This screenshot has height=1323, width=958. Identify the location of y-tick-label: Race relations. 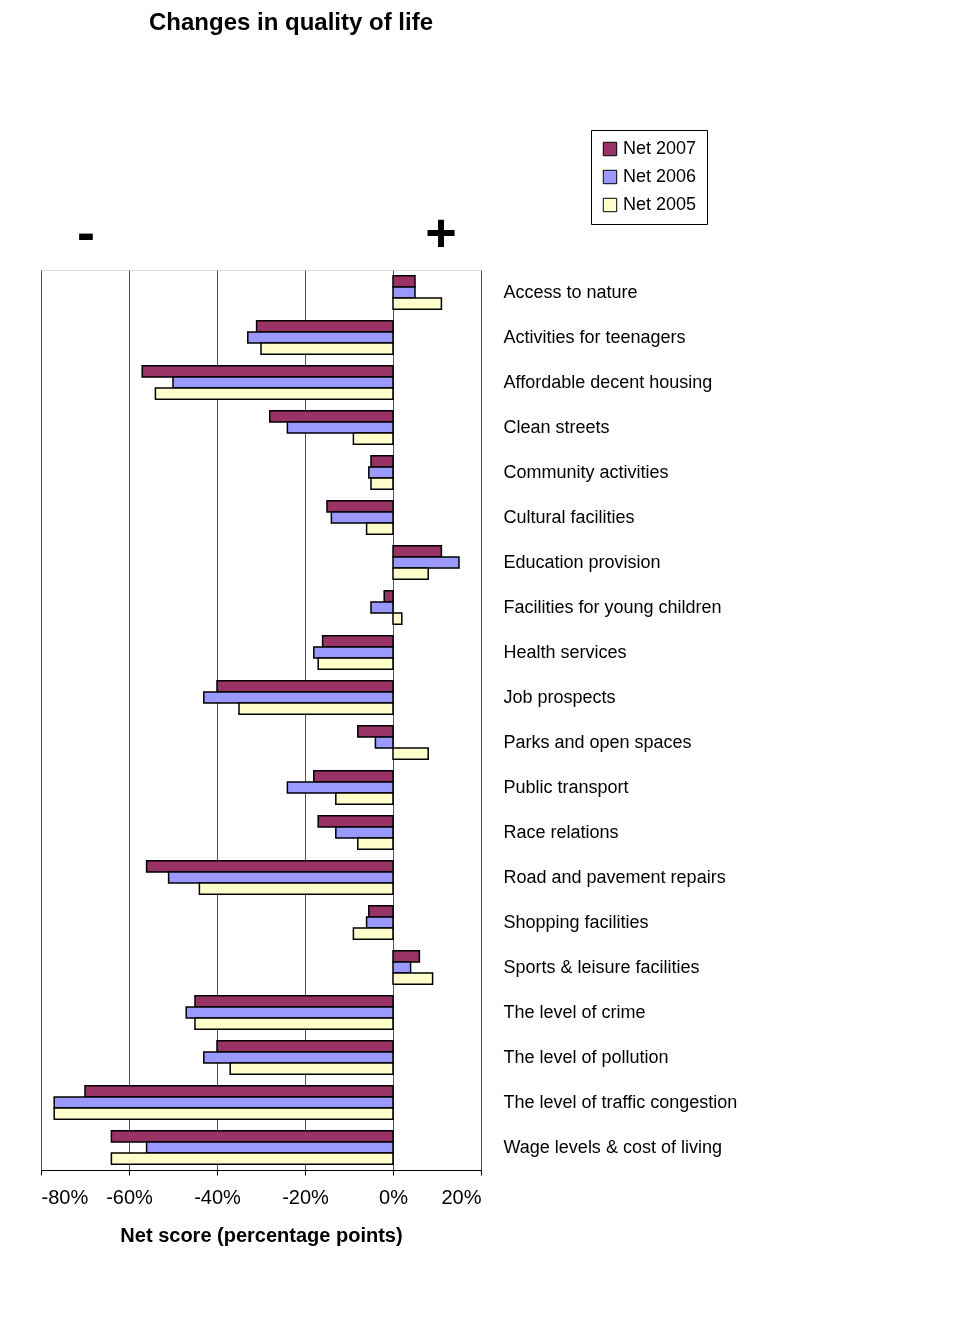
(561, 831).